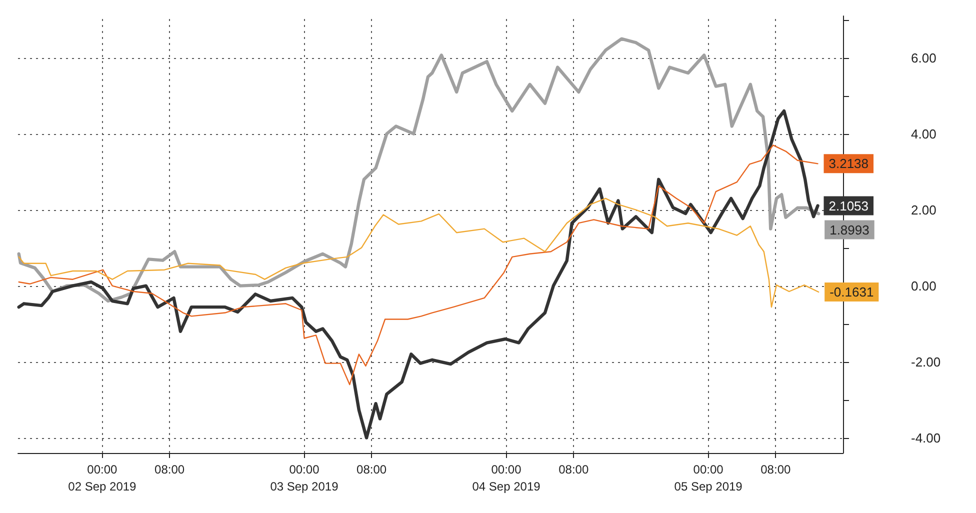 The image size is (976, 513). I want to click on y-tick-label: -2.00, so click(926, 362).